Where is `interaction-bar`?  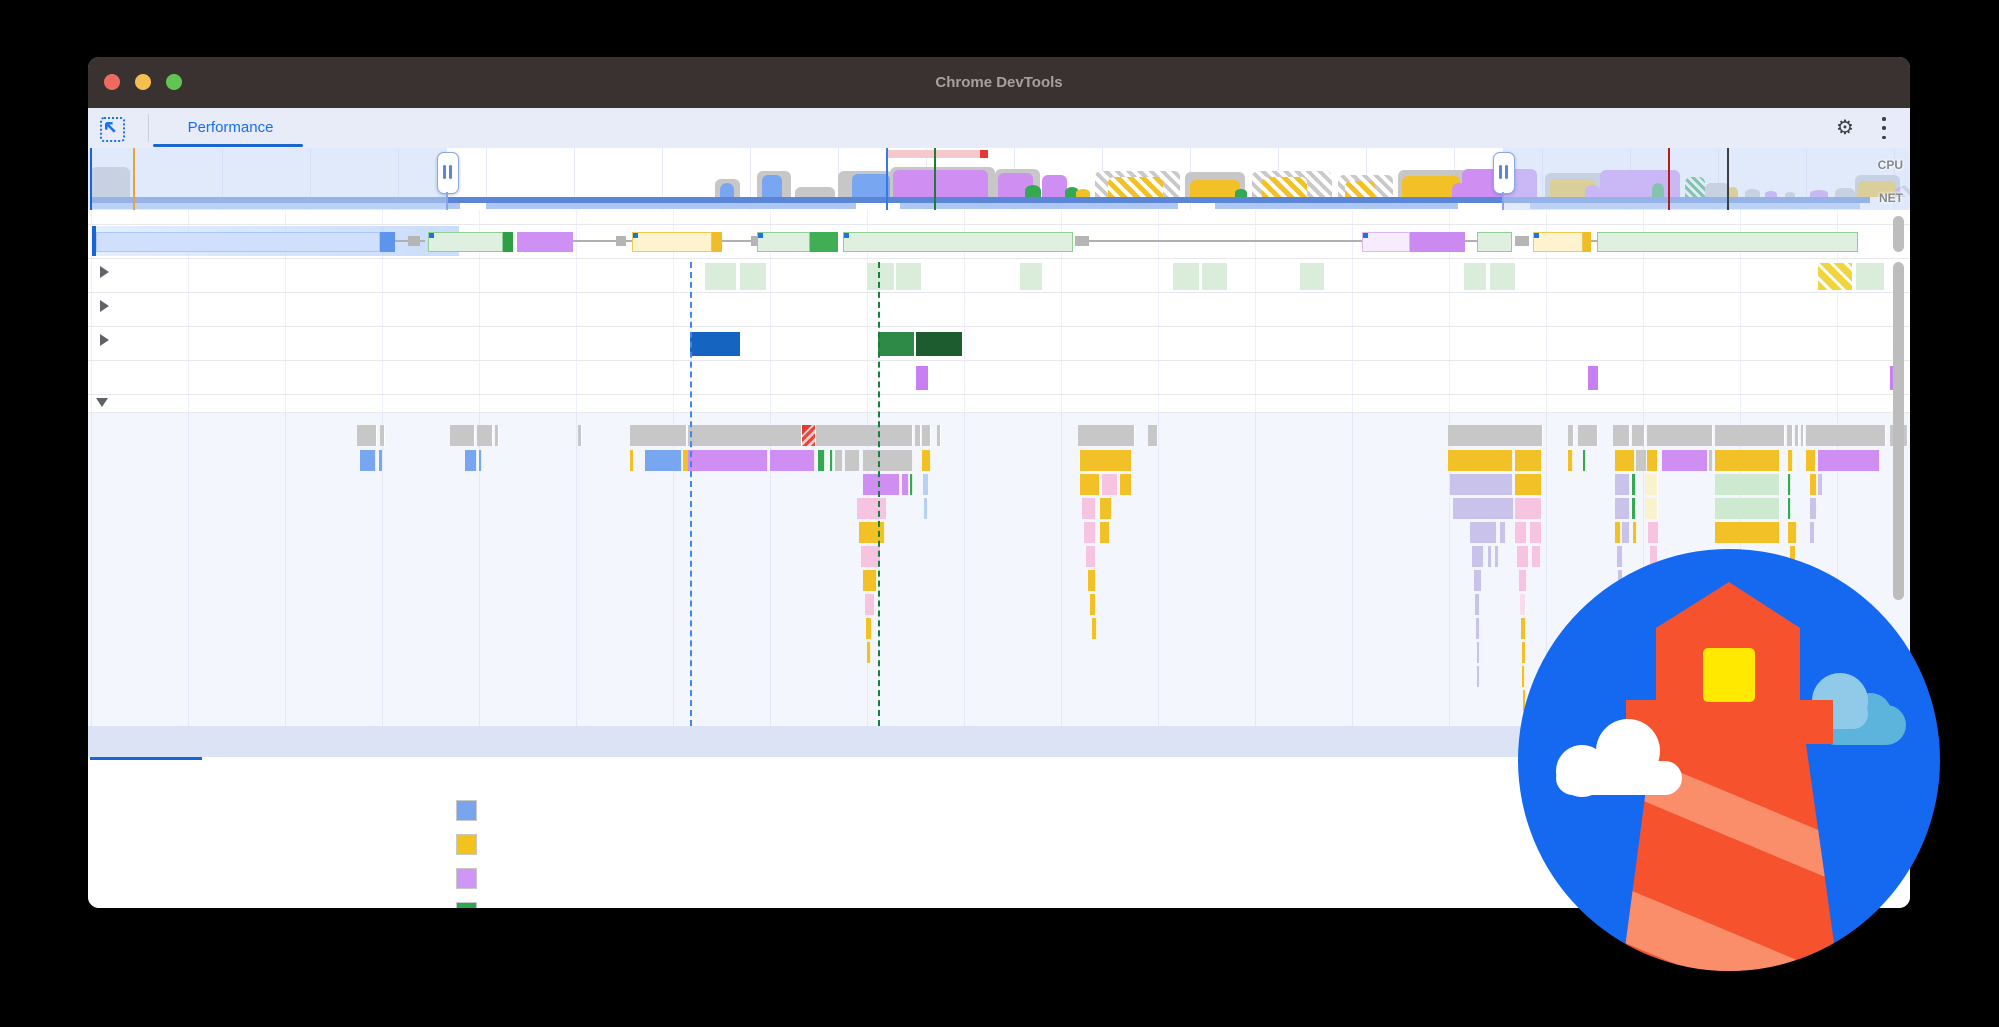
interaction-bar is located at coordinates (939, 344).